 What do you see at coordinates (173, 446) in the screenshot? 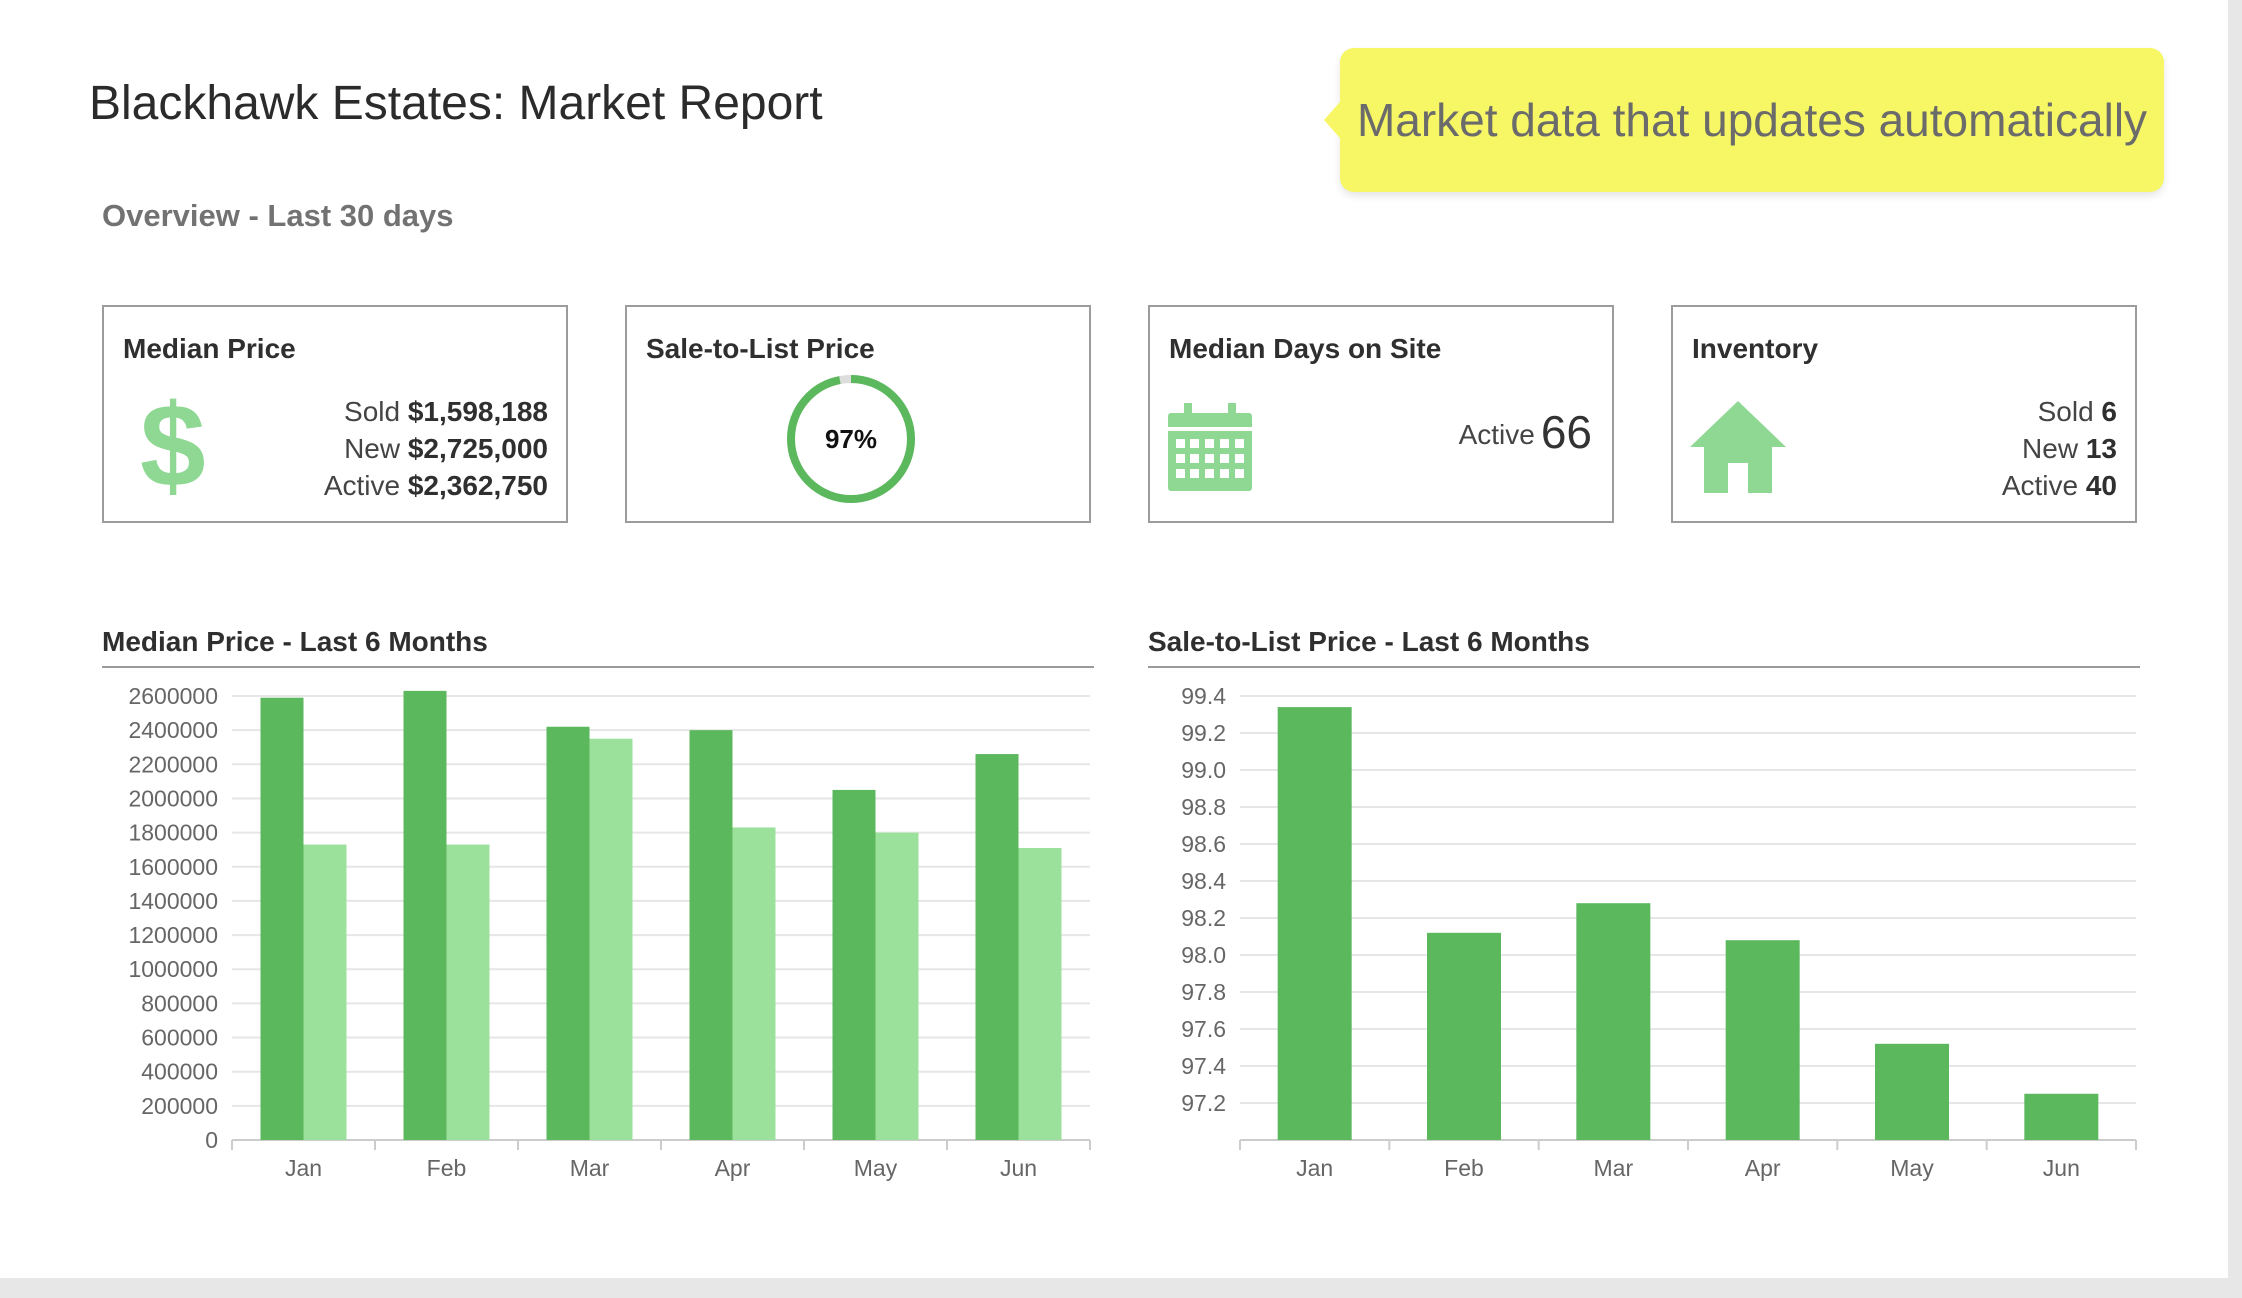
I see `dollar-icon: $` at bounding box center [173, 446].